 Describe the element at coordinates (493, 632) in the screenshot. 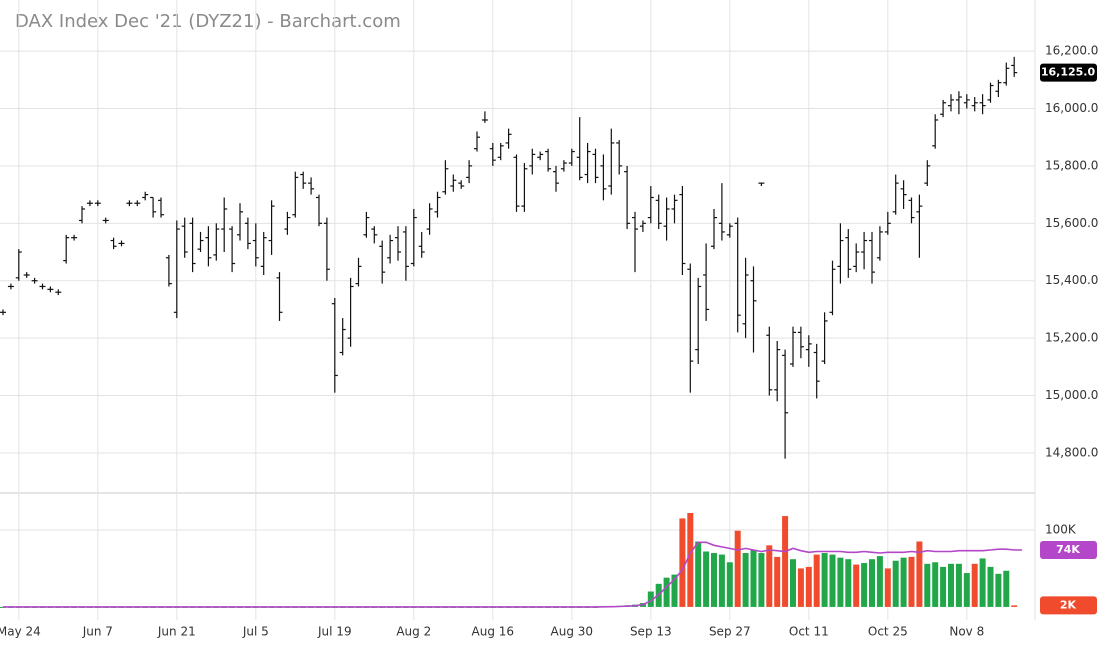

I see `x-tick-label: Aug 16` at that location.